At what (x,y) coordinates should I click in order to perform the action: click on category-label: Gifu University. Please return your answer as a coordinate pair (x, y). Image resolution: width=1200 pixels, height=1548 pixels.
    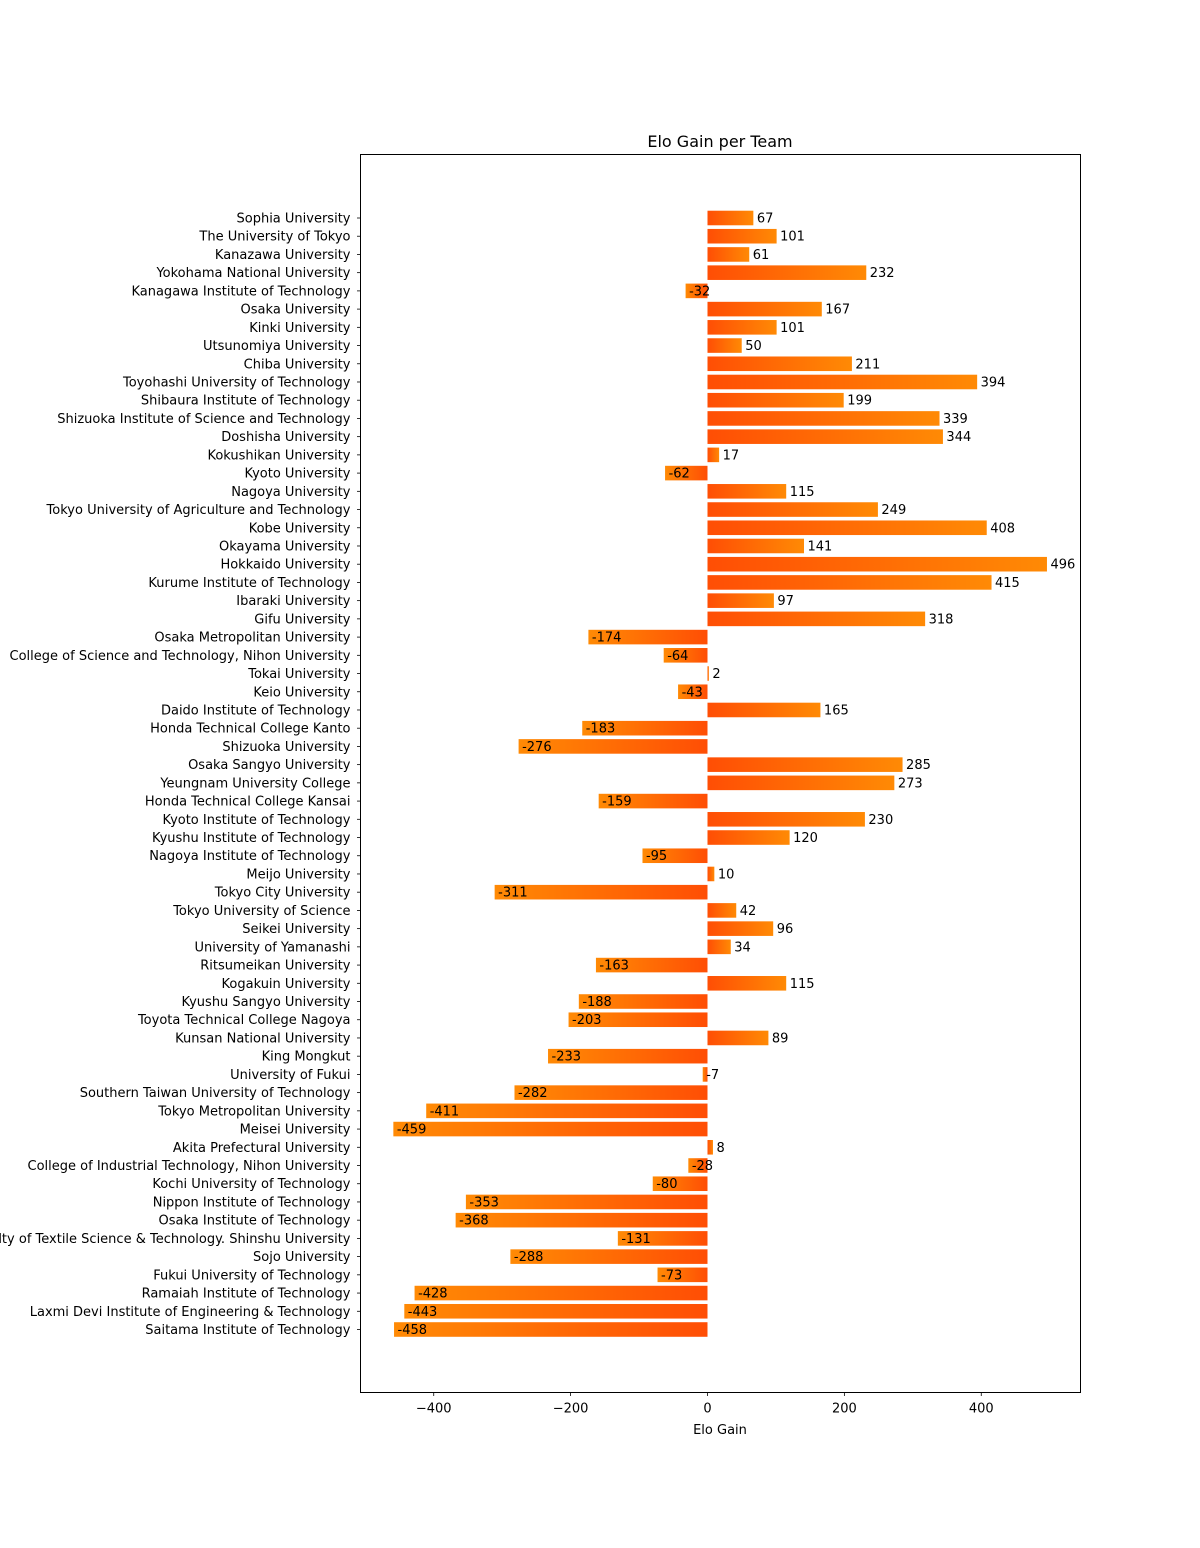
    Looking at the image, I should click on (302, 619).